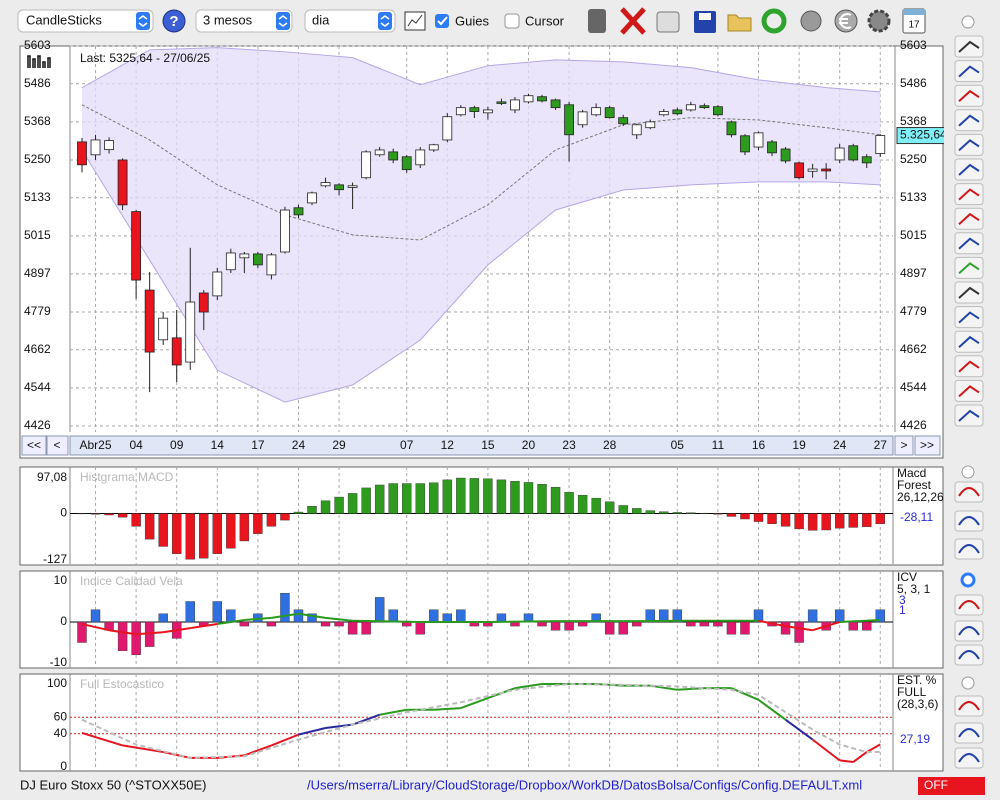  I want to click on x-tick-label: 05, so click(678, 445).